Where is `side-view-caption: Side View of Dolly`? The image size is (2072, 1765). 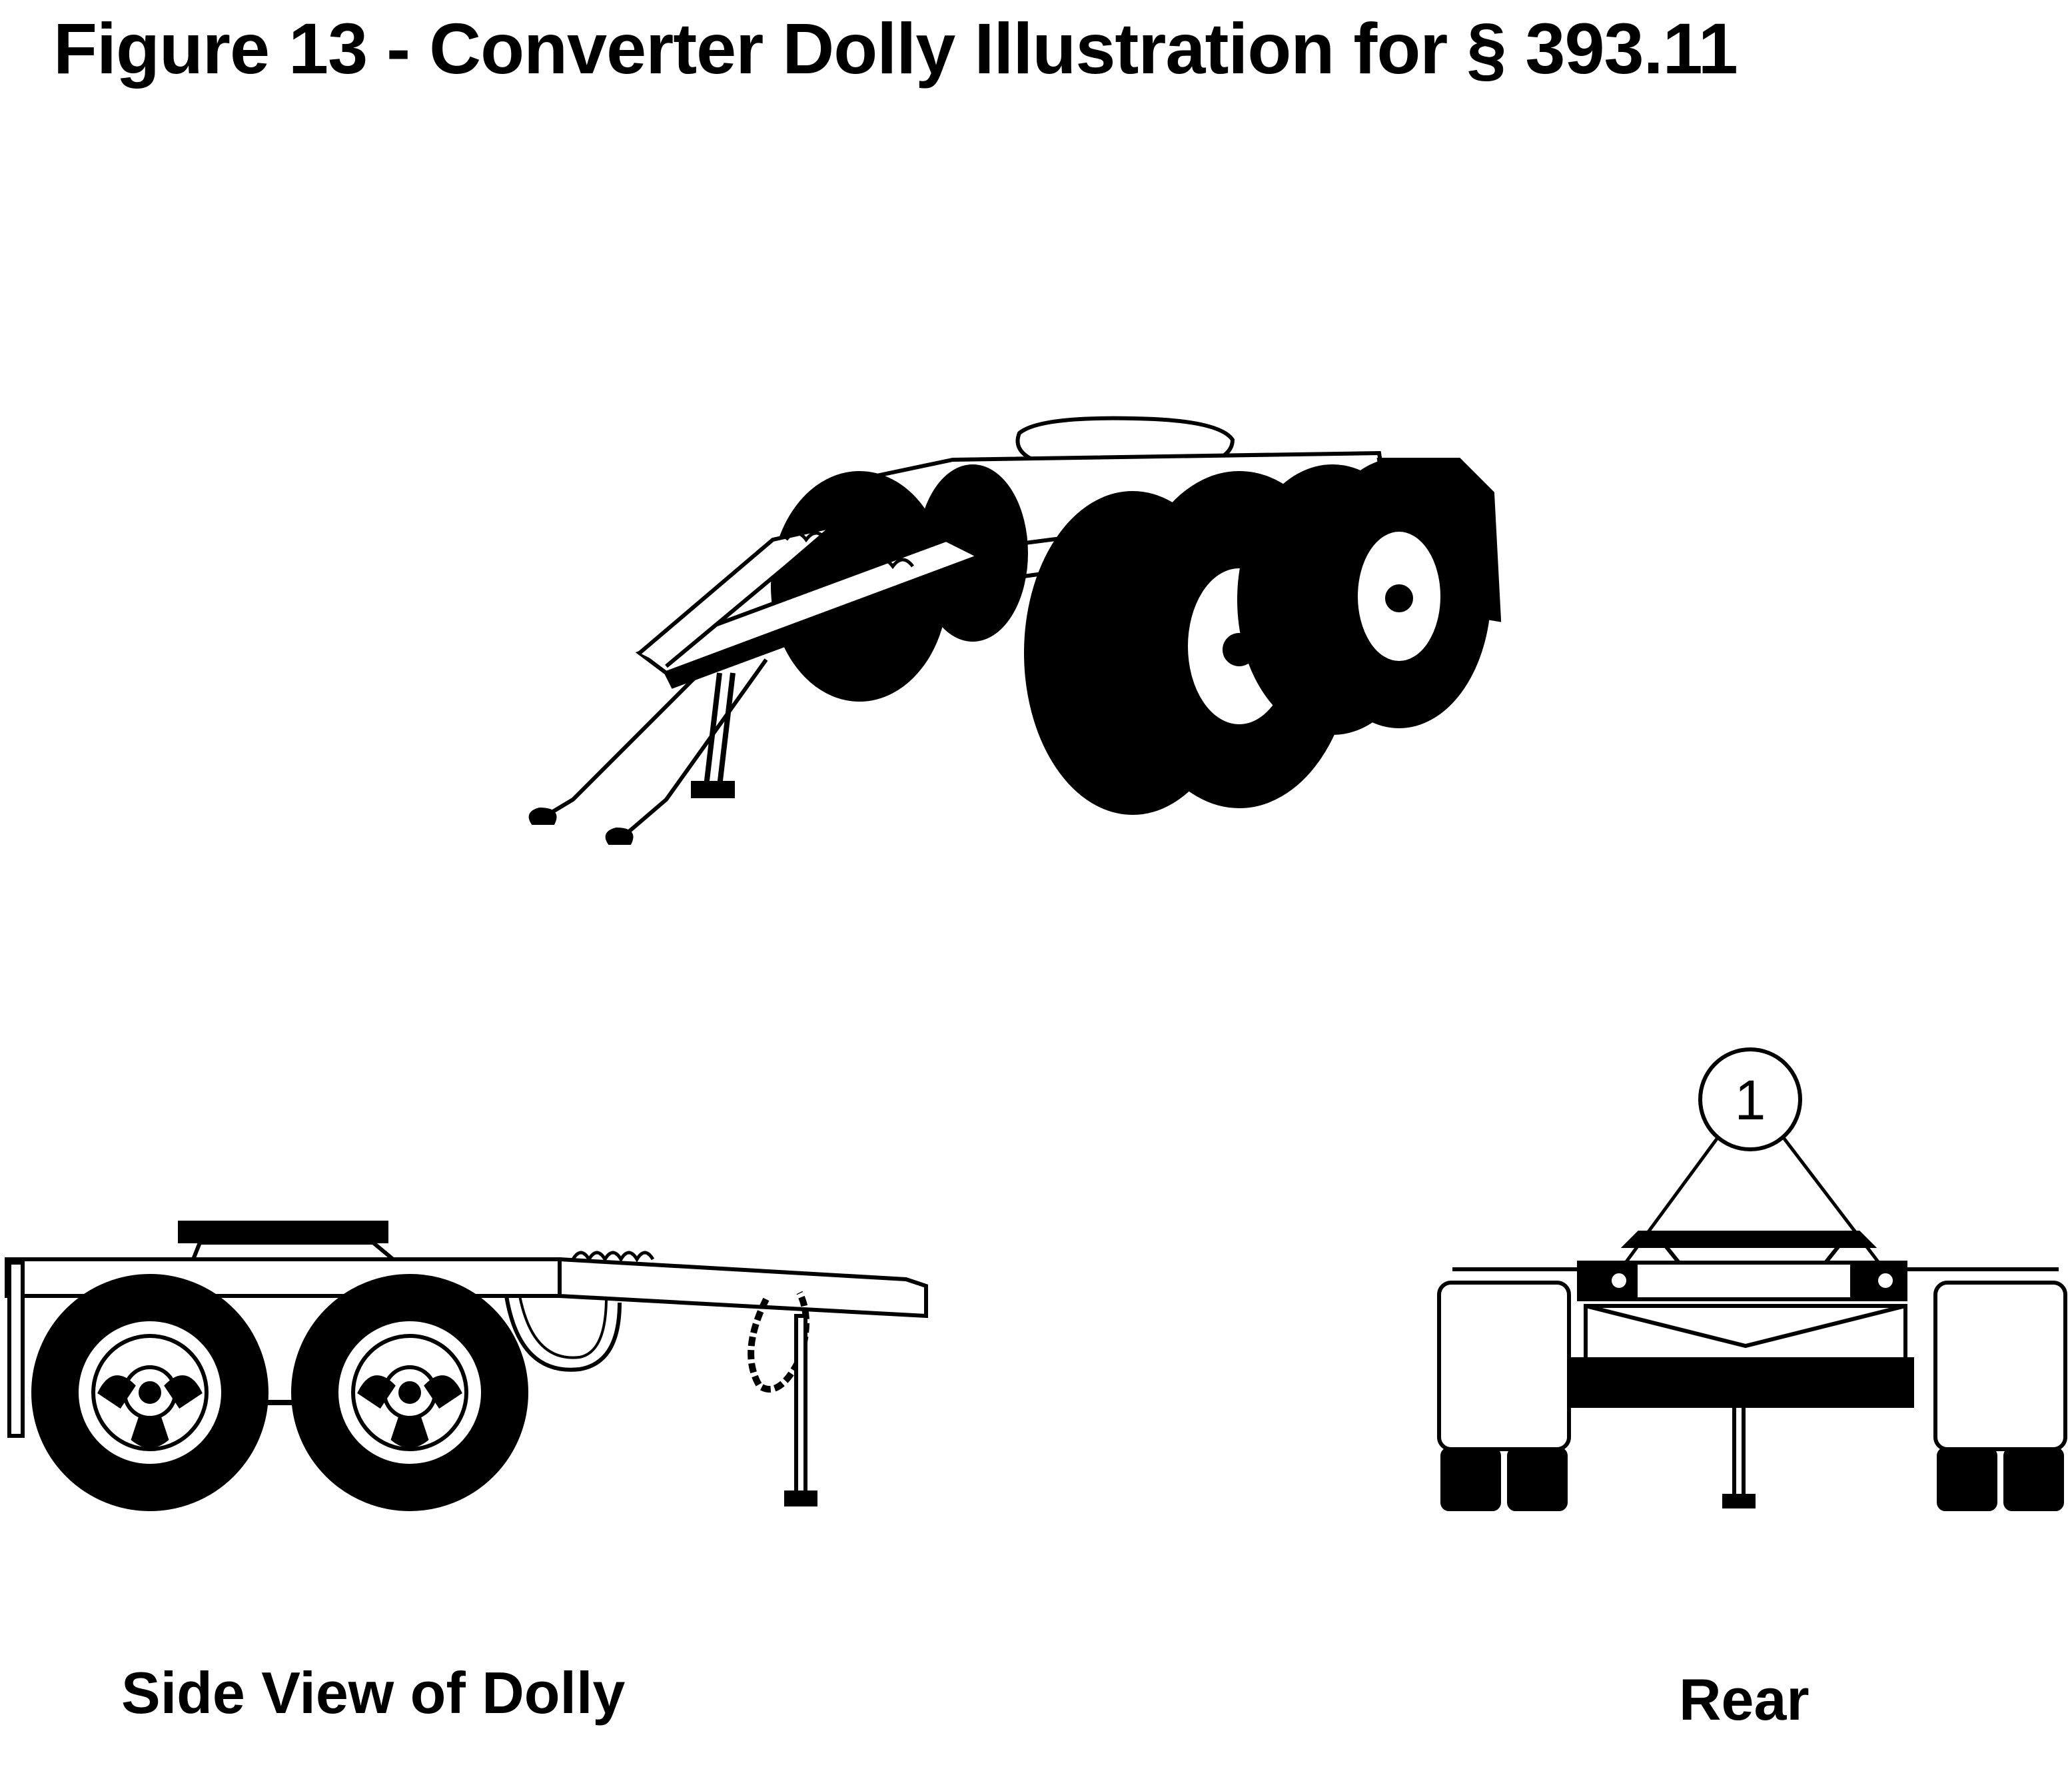 side-view-caption: Side View of Dolly is located at coordinates (373, 1693).